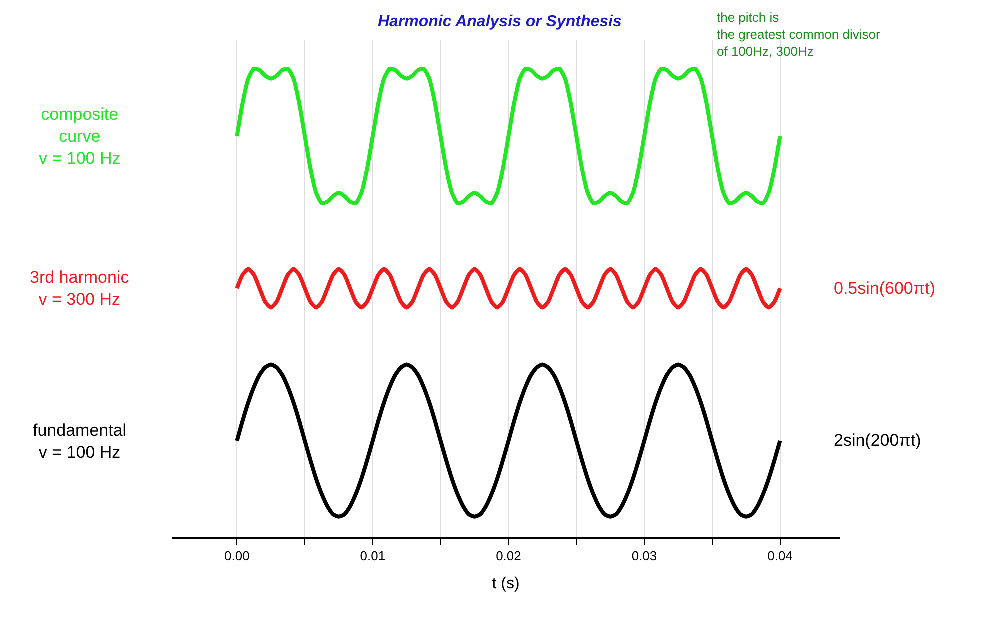 The image size is (988, 617). Describe the element at coordinates (80, 136) in the screenshot. I see `text: composite curve v = 100 Hz` at that location.